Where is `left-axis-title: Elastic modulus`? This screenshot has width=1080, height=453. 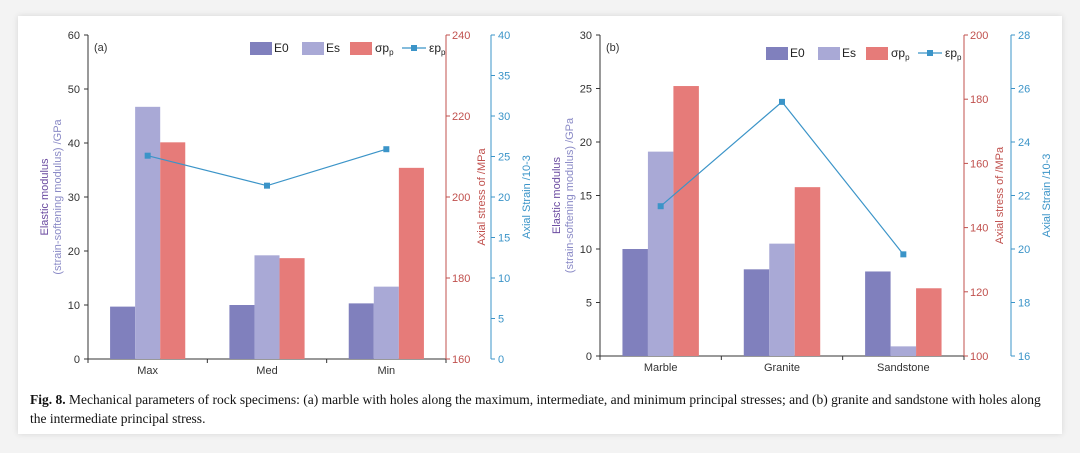
left-axis-title: Elastic modulus is located at coordinates (45, 197).